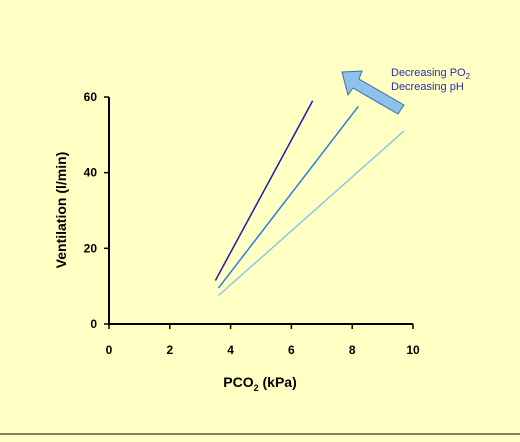 The width and height of the screenshot is (520, 442). Describe the element at coordinates (278, 382) in the screenshot. I see `x-axis-title-tail: (kPa)` at that location.